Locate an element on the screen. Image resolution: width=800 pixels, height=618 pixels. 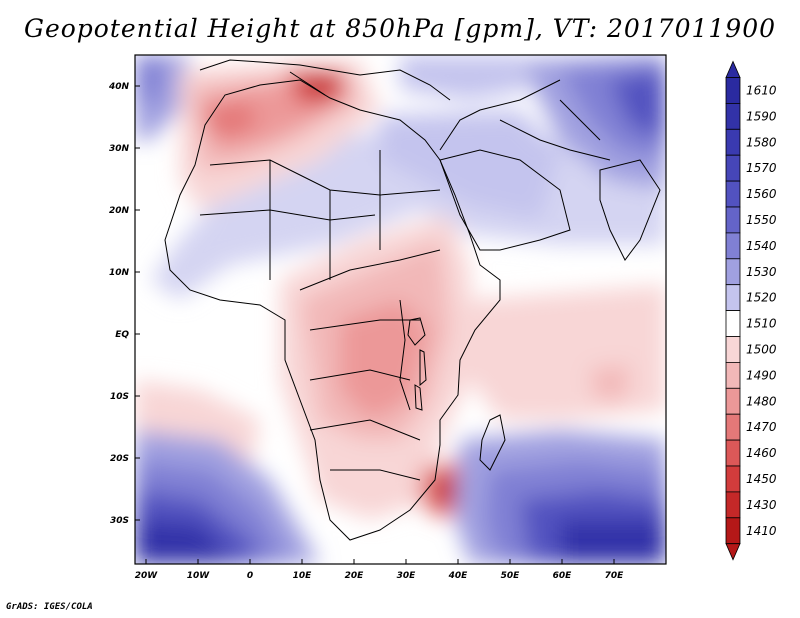
colorbar-level-label: 1570 is located at coordinates (761, 168).